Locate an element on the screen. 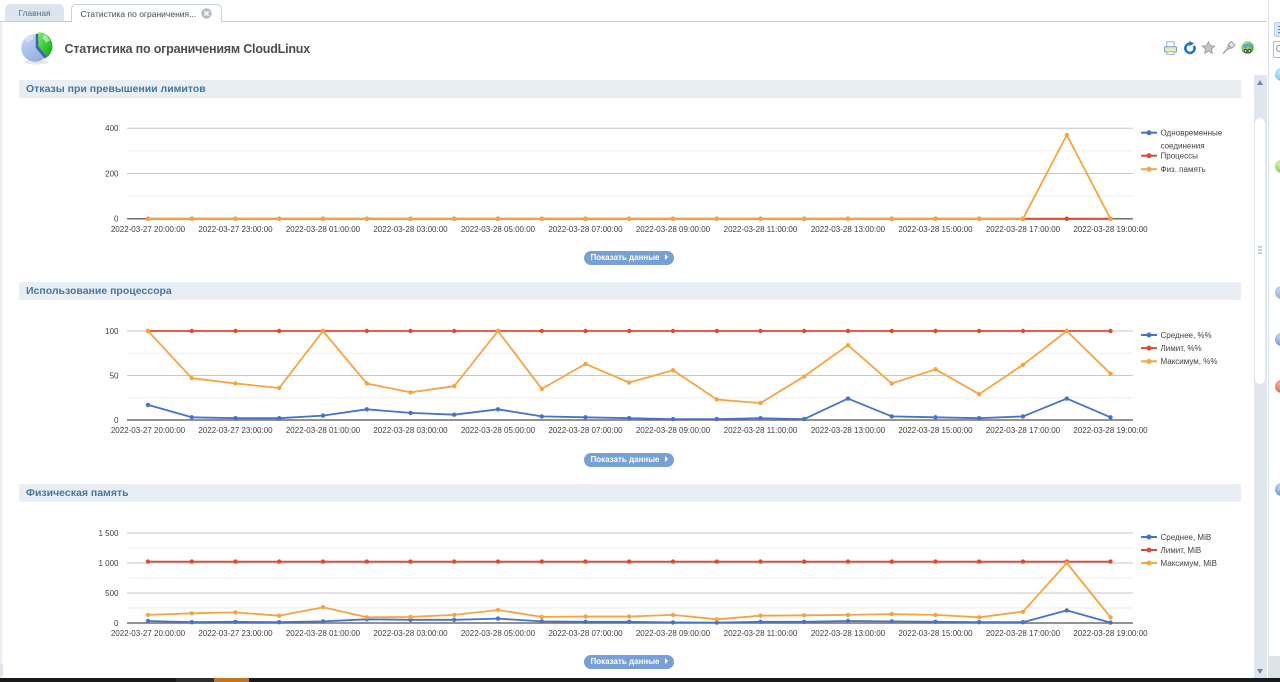 The width and height of the screenshot is (1280, 682). svg-text: 1 500 is located at coordinates (108, 533).